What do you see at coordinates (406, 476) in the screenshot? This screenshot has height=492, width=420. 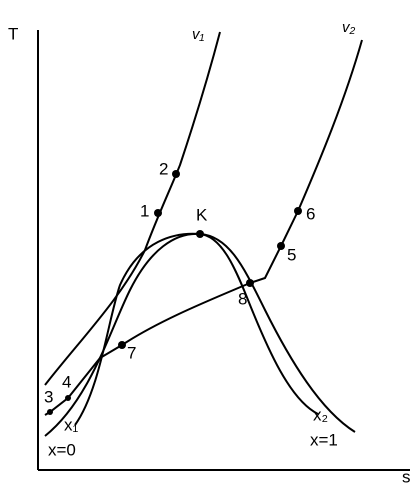 I see `x-axis-label: s` at bounding box center [406, 476].